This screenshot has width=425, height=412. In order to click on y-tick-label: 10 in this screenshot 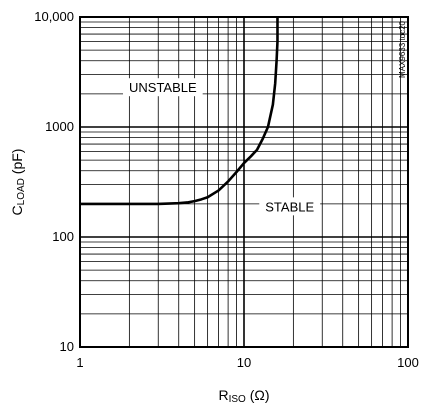, I will do `click(67, 346)`.